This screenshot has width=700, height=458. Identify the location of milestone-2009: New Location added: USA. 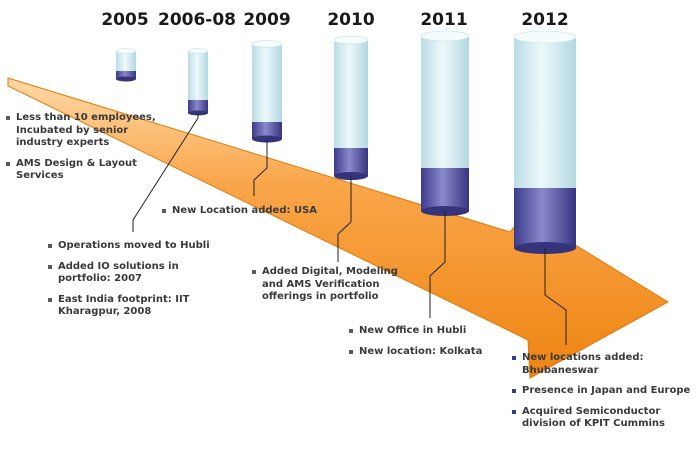
(250, 215).